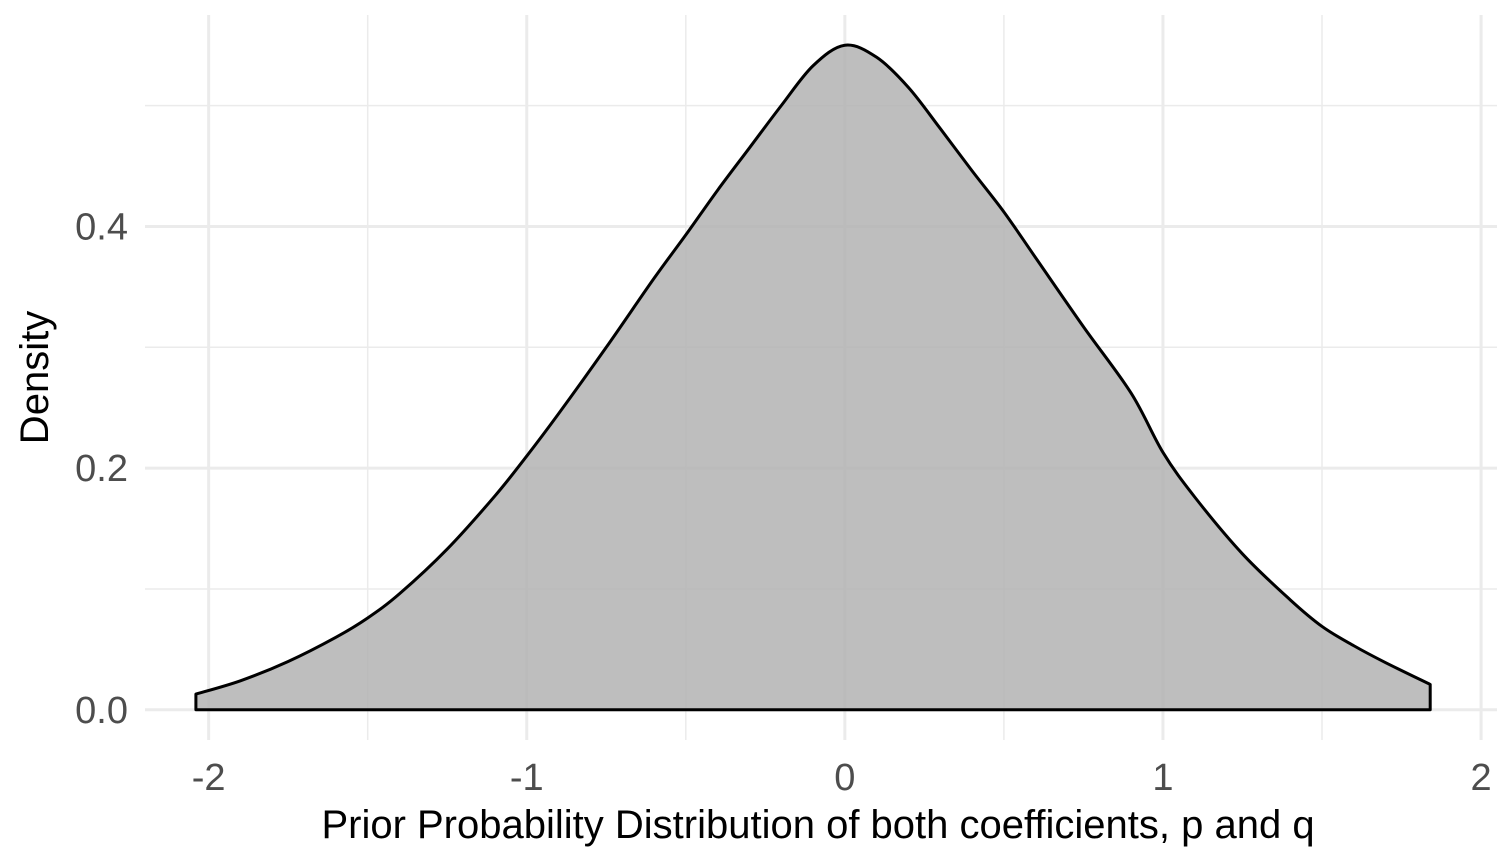  Describe the element at coordinates (844, 778) in the screenshot. I see `x-tick-label: 0` at that location.